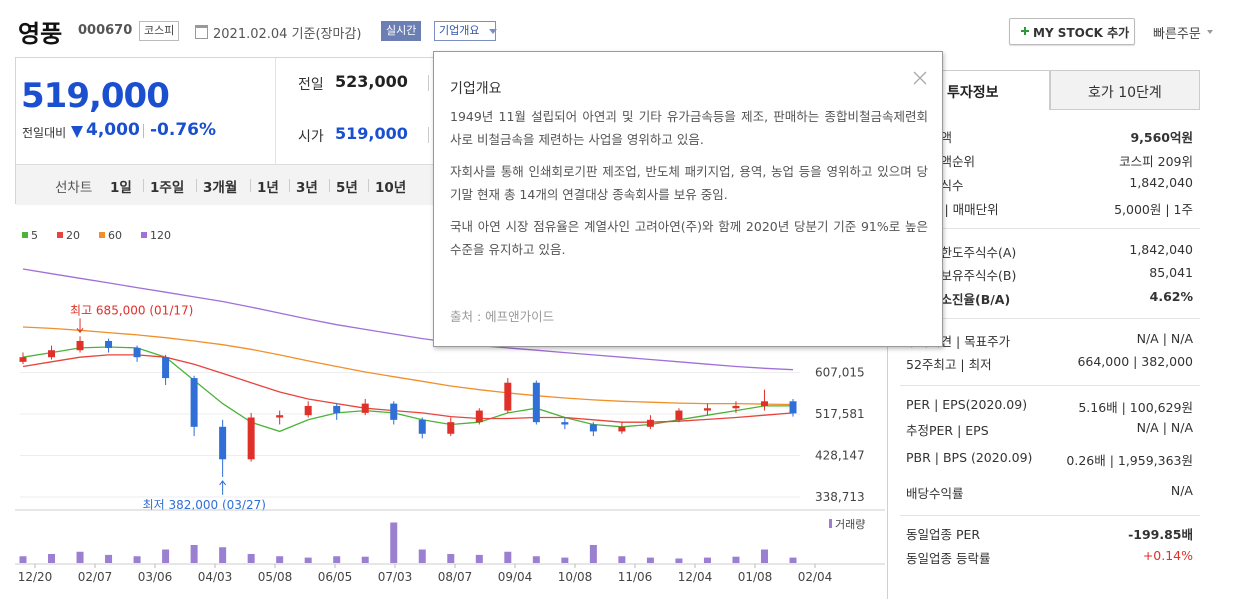 This screenshot has height=599, width=1243. Describe the element at coordinates (215, 577) in the screenshot. I see `x-tick-label: 04/03` at that location.